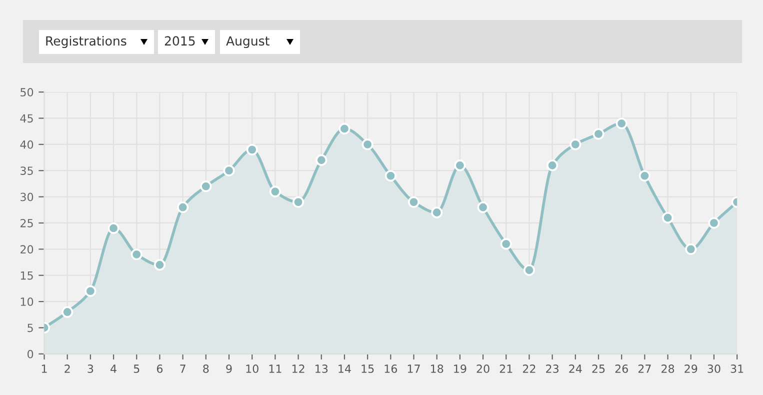  I want to click on x-tick-label: 10, so click(252, 368).